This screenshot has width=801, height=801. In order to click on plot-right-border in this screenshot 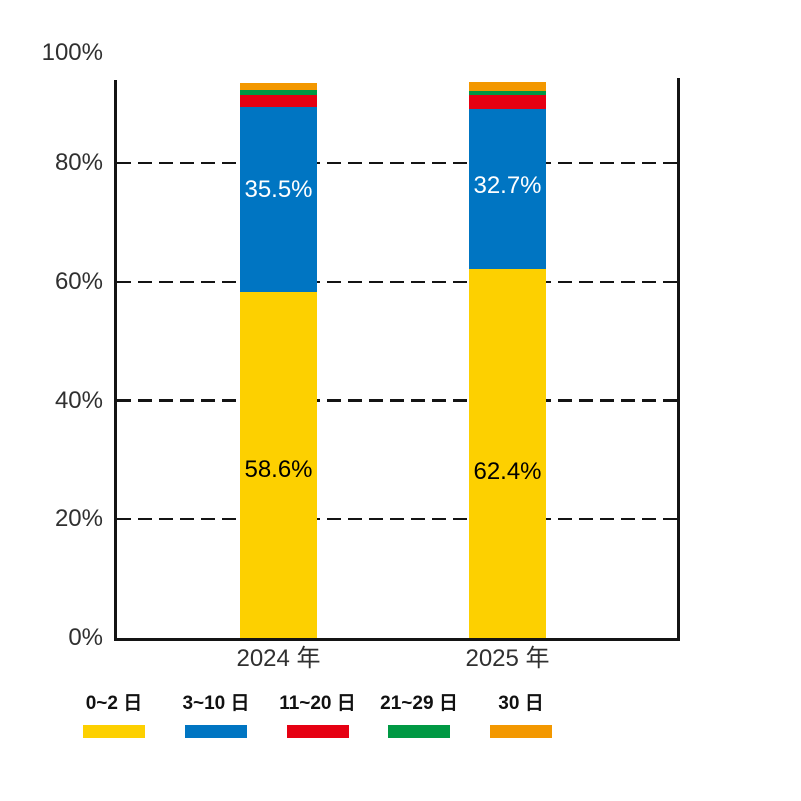, I will do `click(678, 359)`.